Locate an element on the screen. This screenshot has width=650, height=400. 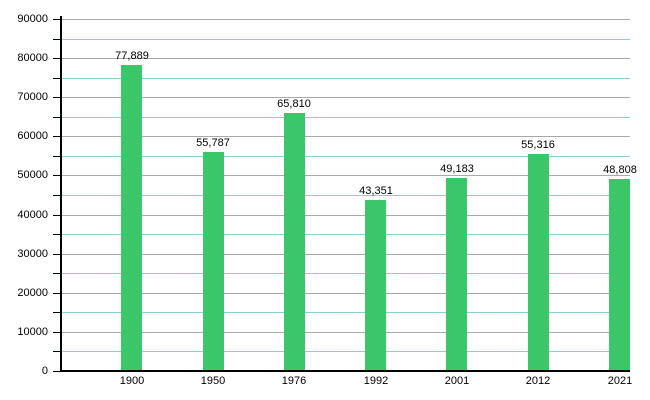
y-axis-tick-label: 0 is located at coordinates (44, 371).